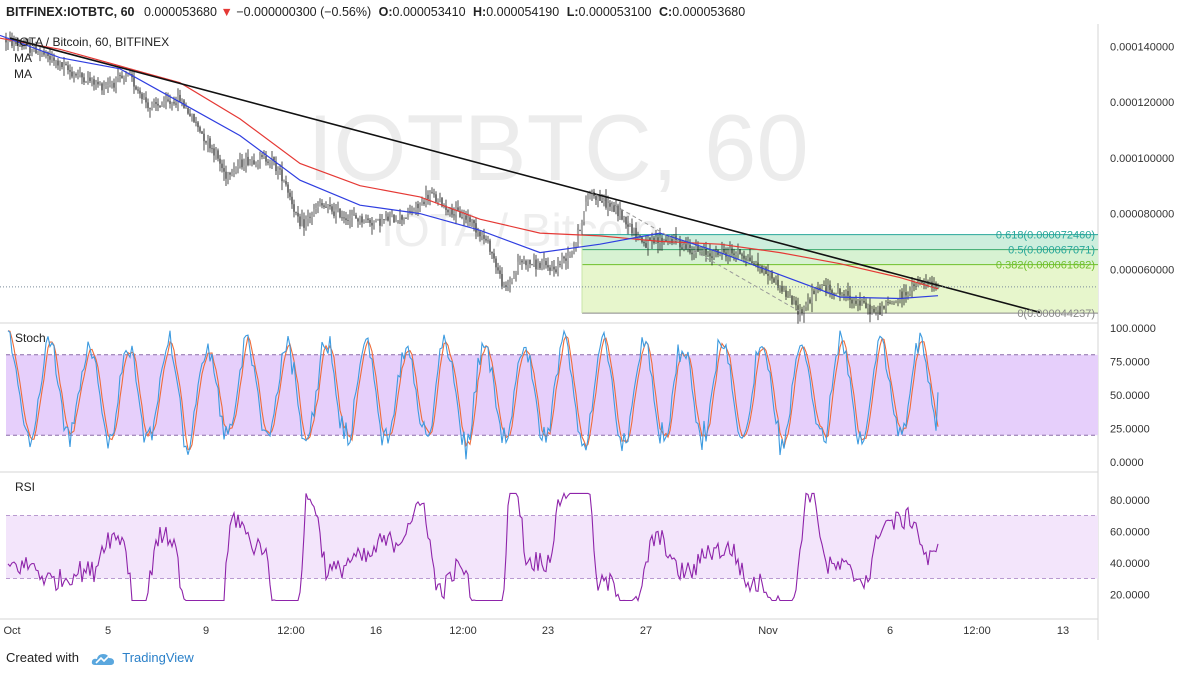 This screenshot has height=675, width=1186. What do you see at coordinates (158, 657) in the screenshot?
I see `tradingview-link: TradingView` at bounding box center [158, 657].